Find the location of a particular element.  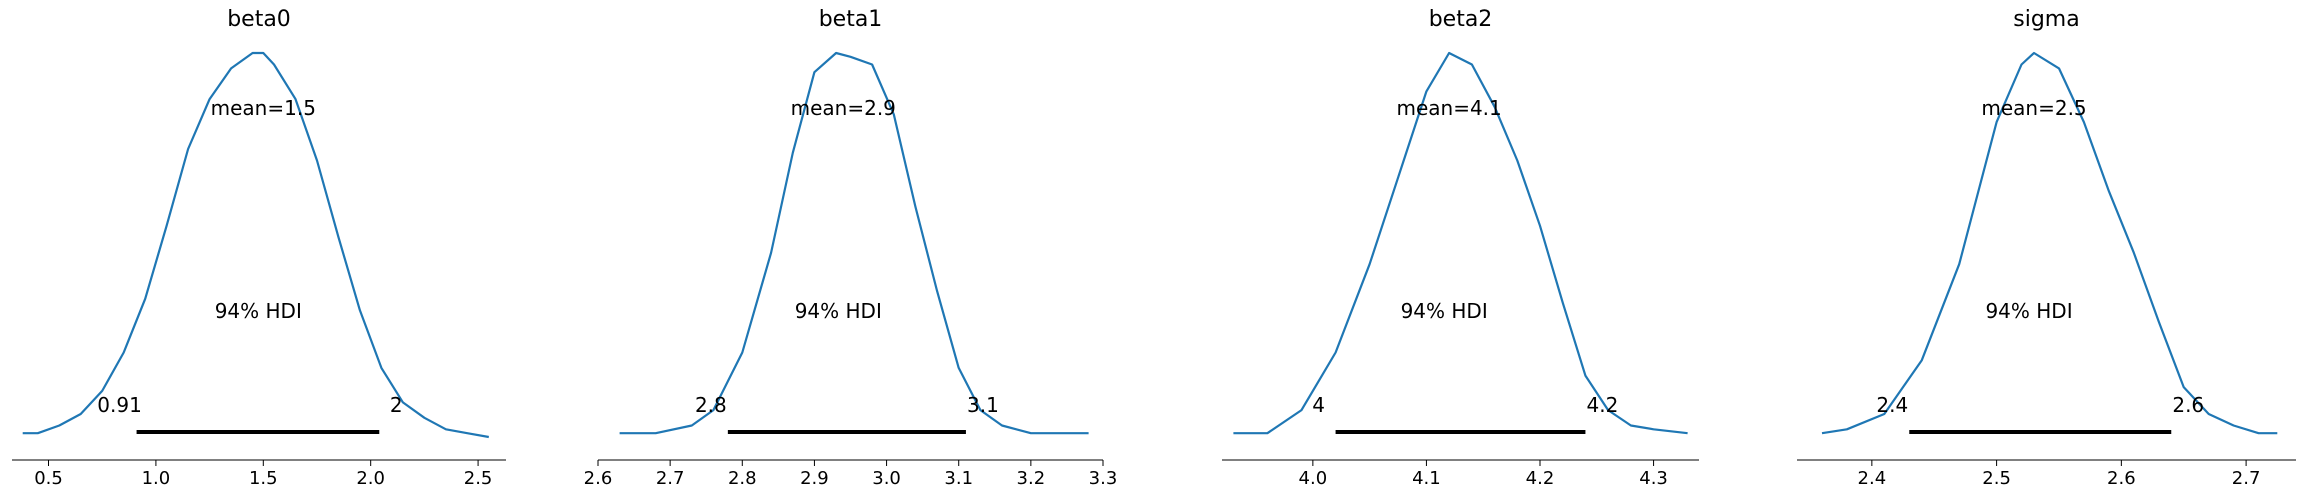

panel-title: beta1 is located at coordinates (851, 19).